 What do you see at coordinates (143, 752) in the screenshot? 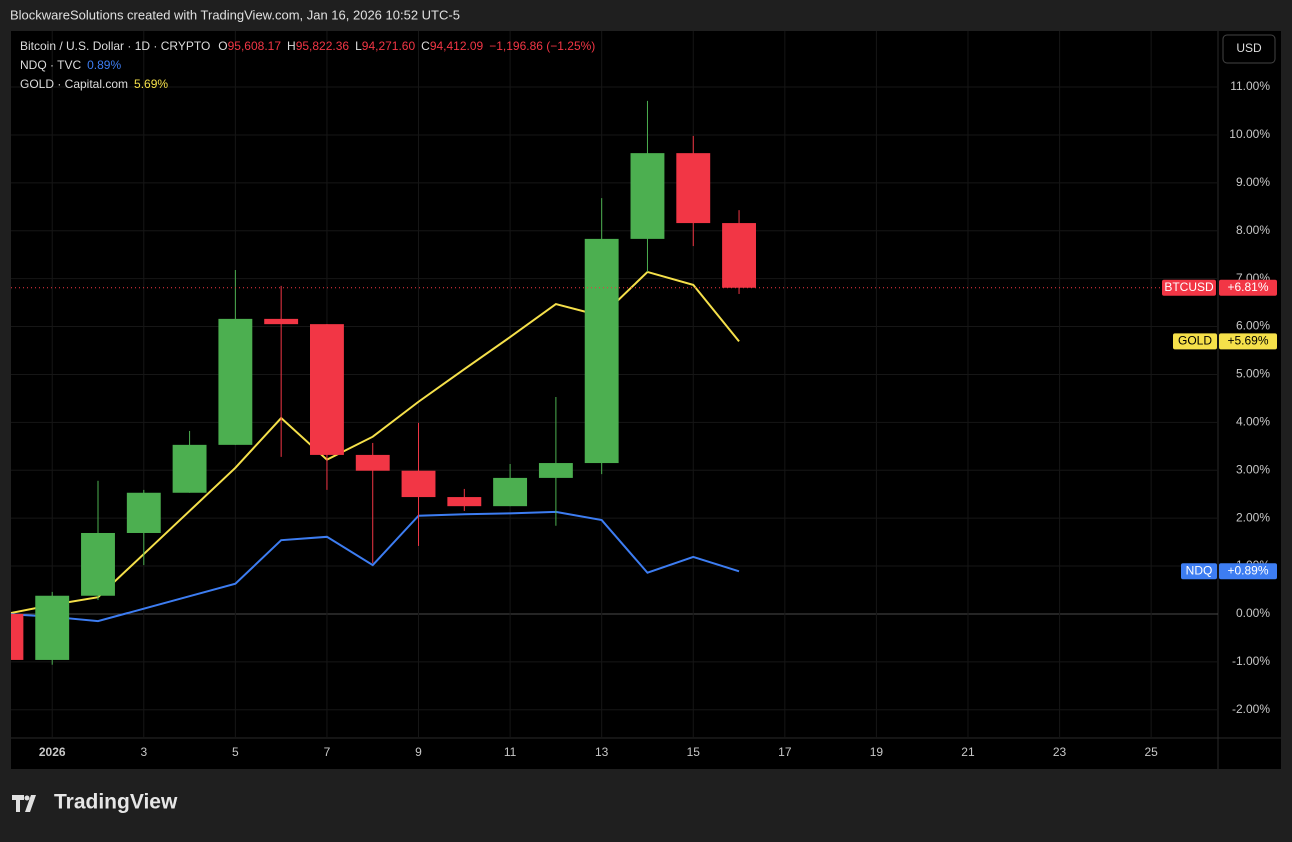
I see `x-tick-label: 3` at bounding box center [143, 752].